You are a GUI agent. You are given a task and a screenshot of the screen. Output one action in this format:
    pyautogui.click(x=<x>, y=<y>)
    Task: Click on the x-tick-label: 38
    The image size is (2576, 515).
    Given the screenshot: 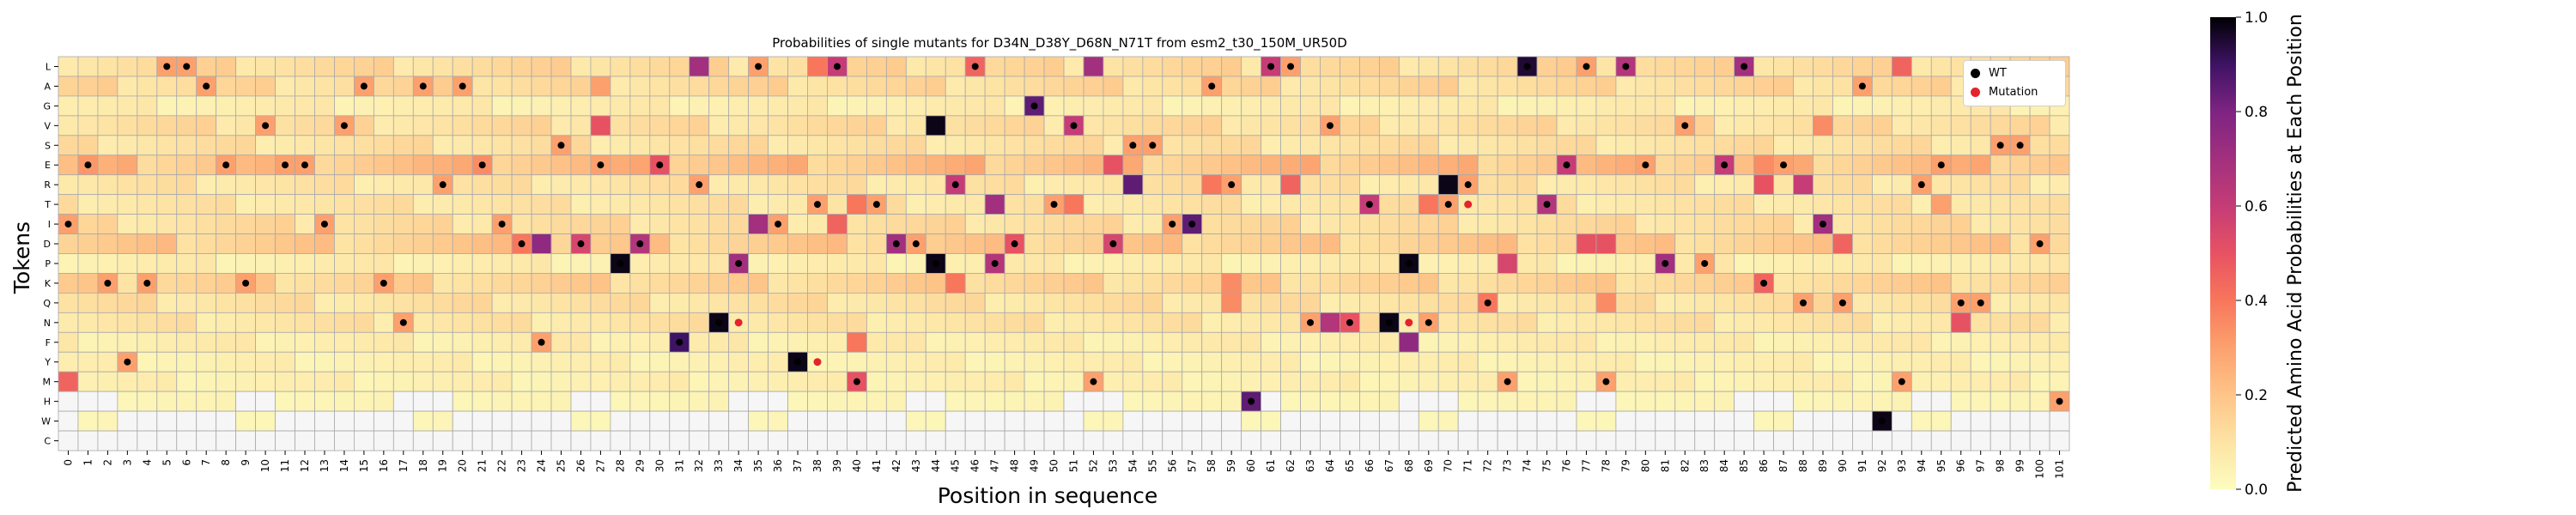 What is the action you would take?
    pyautogui.click(x=817, y=465)
    